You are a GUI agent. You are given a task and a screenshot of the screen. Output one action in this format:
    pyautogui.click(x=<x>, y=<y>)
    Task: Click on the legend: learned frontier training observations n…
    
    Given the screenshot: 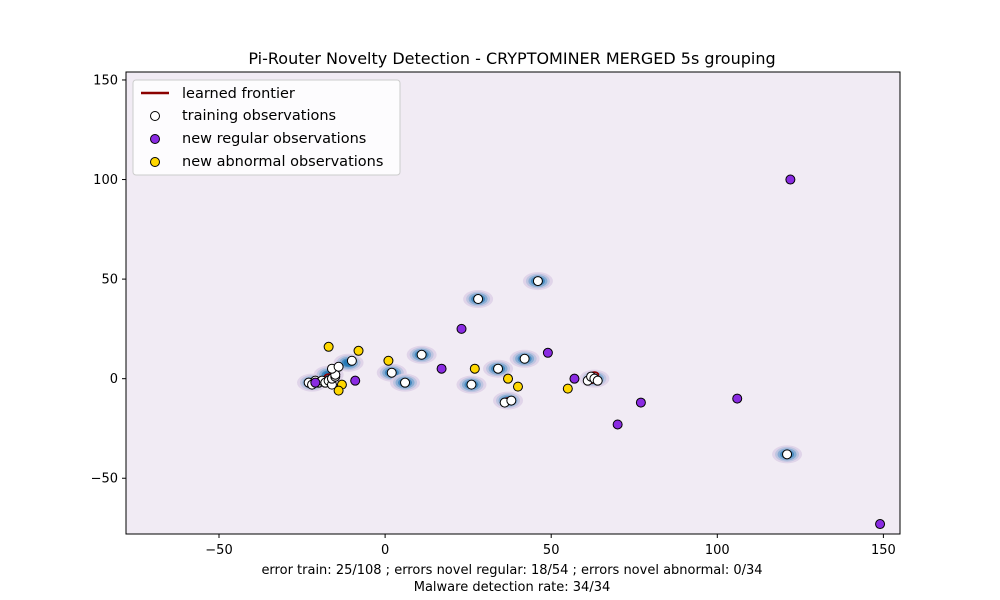 What is the action you would take?
    pyautogui.click(x=266, y=127)
    